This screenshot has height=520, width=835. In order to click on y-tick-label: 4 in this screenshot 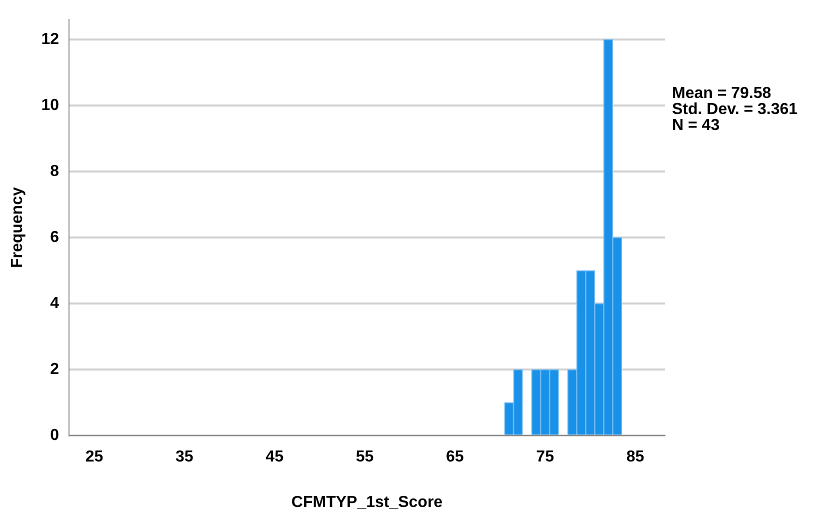, I will do `click(55, 303)`.